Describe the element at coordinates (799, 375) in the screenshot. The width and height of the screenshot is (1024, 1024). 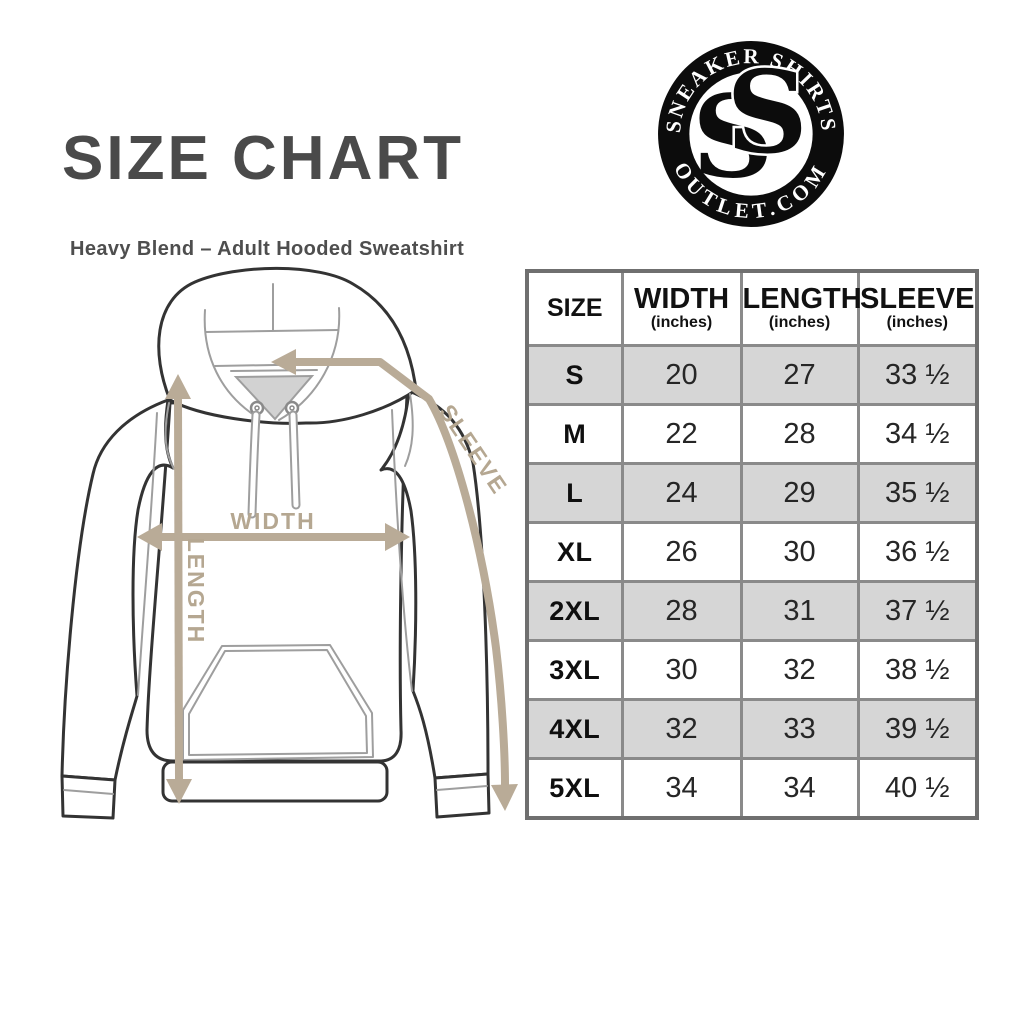
I see `value-cell: 27` at that location.